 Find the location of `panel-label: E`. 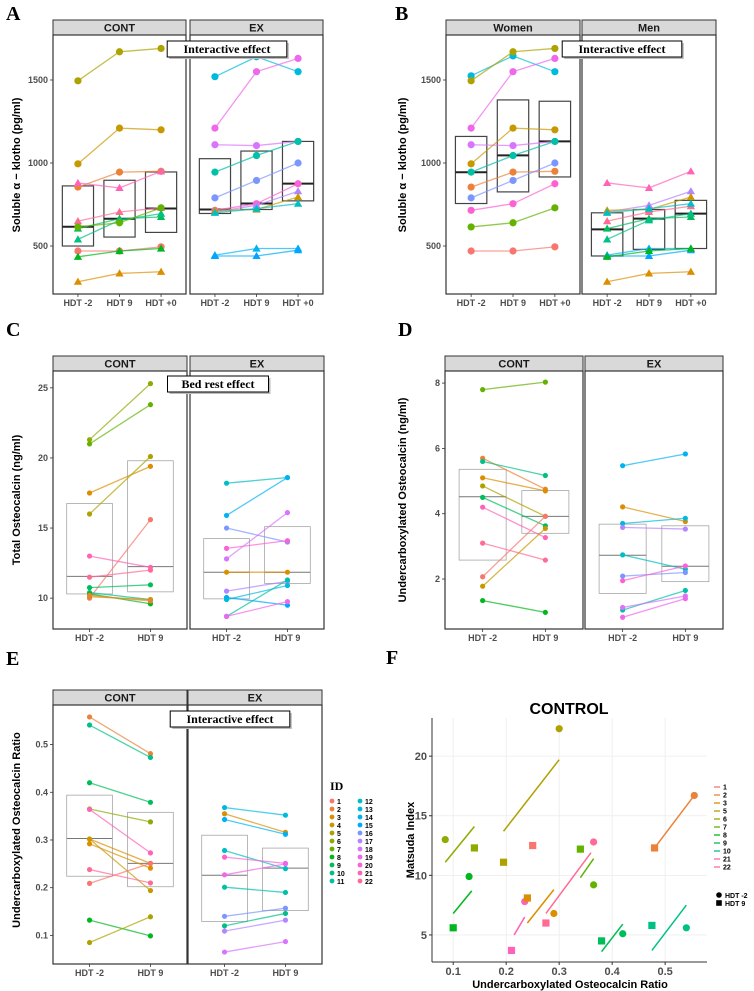

panel-label: E is located at coordinates (12, 659).